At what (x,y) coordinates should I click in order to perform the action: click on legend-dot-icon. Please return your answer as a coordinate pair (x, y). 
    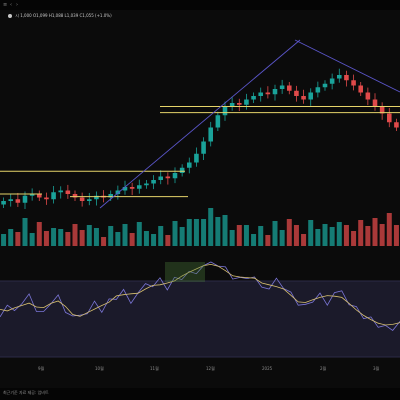
    Looking at the image, I should click on (10, 16).